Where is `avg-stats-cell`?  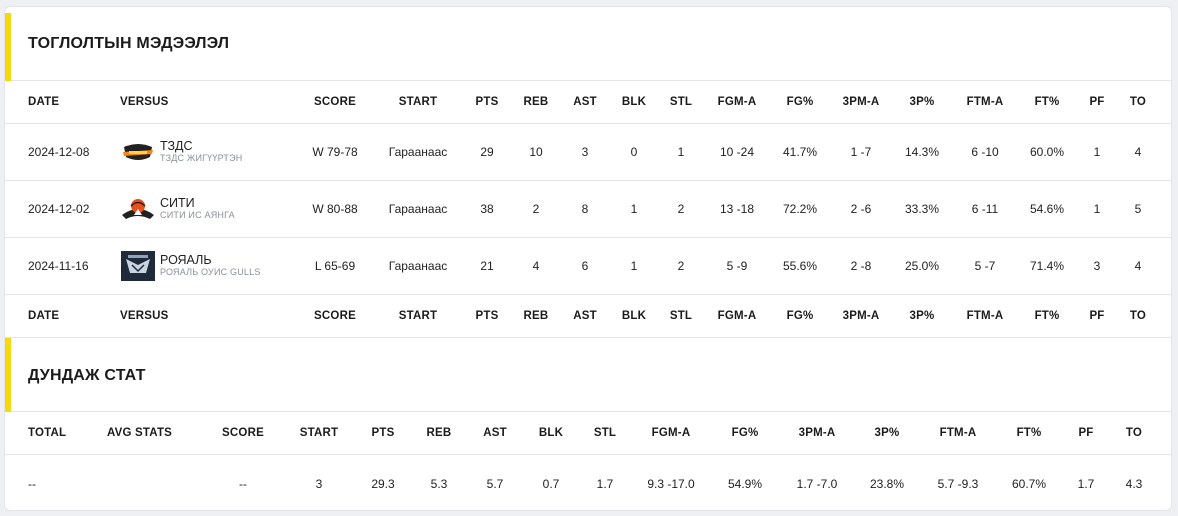
avg-stats-cell is located at coordinates (152, 482).